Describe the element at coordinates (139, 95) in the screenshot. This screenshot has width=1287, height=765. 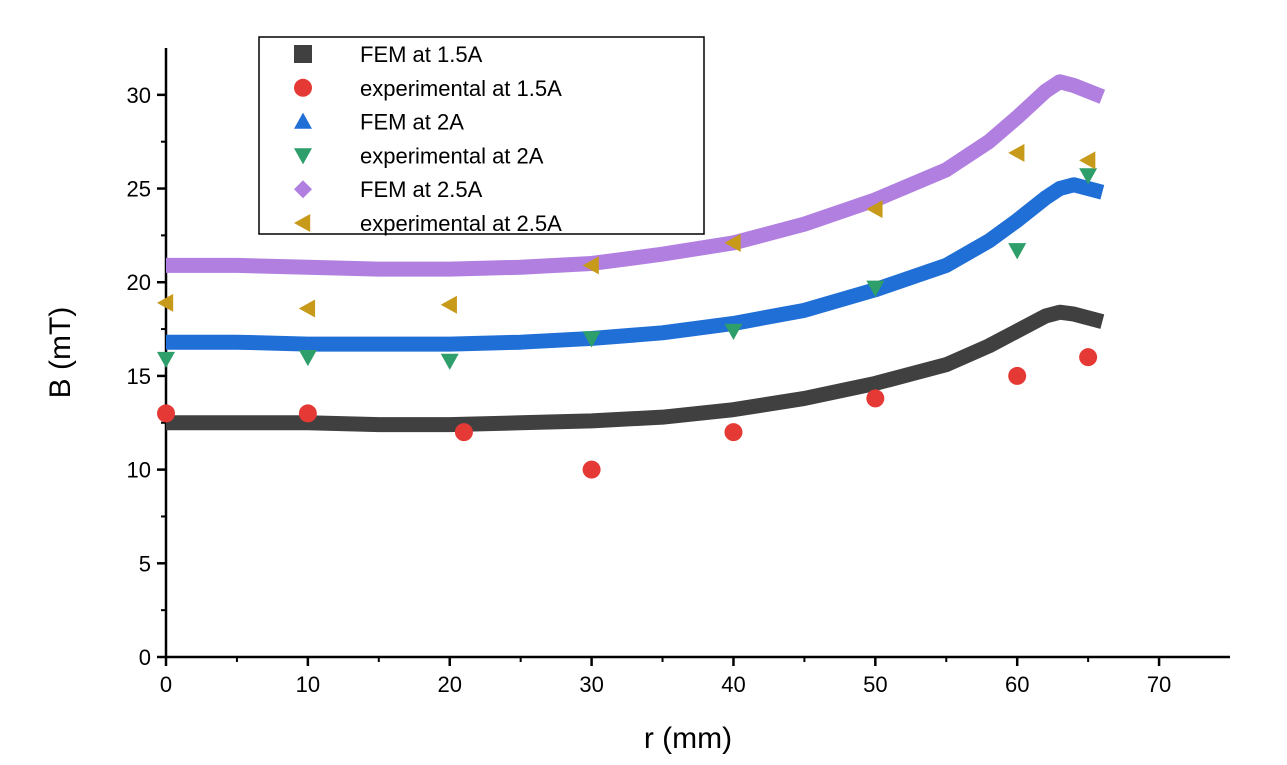
I see `y-tick-label: 30` at that location.